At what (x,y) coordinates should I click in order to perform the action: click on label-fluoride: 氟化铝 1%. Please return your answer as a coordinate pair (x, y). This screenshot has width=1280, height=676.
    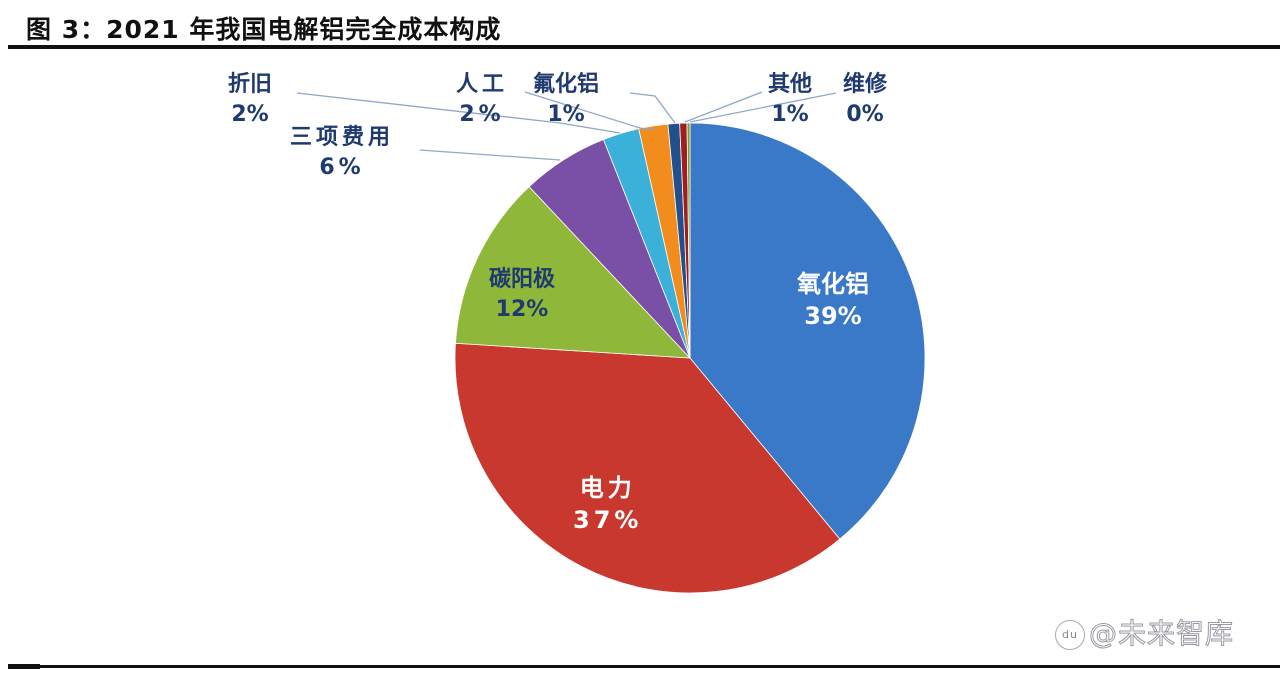
    Looking at the image, I should click on (566, 99).